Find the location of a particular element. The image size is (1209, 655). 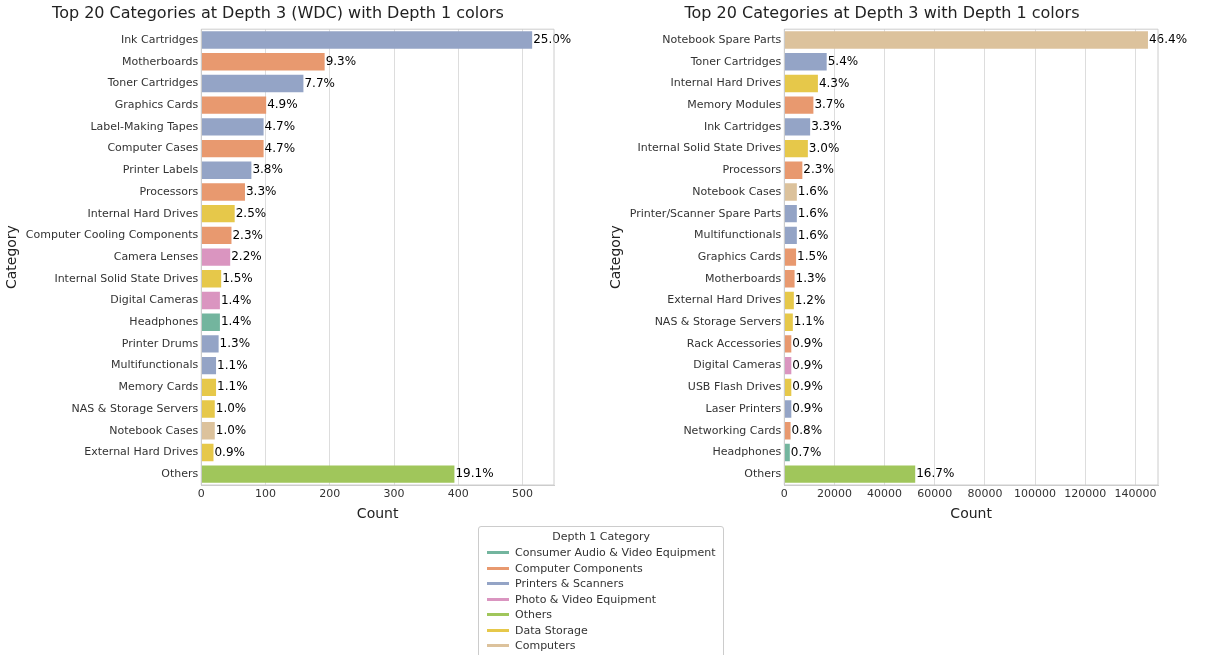

annotation: 0.8% is located at coordinates (807, 429).